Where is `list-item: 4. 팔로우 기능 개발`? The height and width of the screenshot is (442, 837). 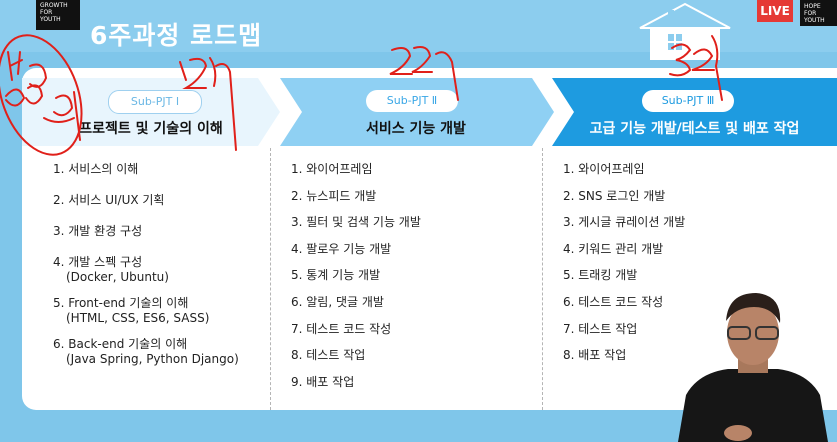
list-item: 4. 팔로우 기능 개발 is located at coordinates (341, 248).